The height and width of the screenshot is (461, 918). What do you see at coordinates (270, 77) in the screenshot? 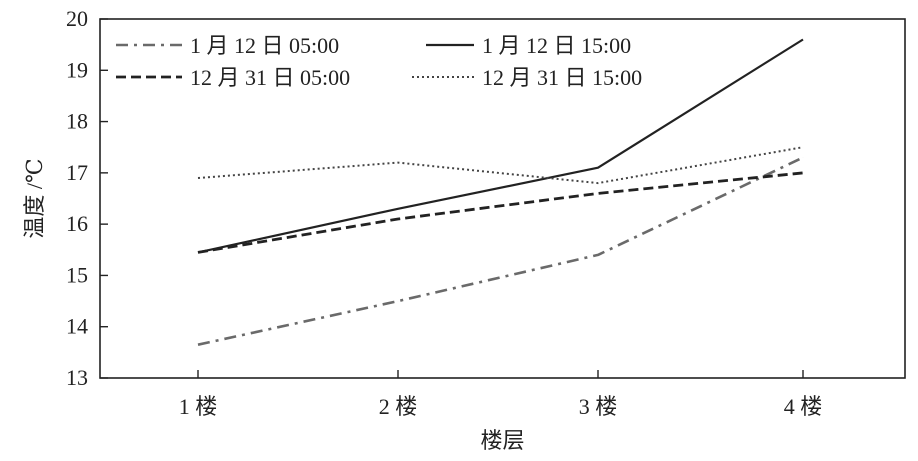
I see `legend-label-3: 12 月 31 日 05:00` at bounding box center [270, 77].